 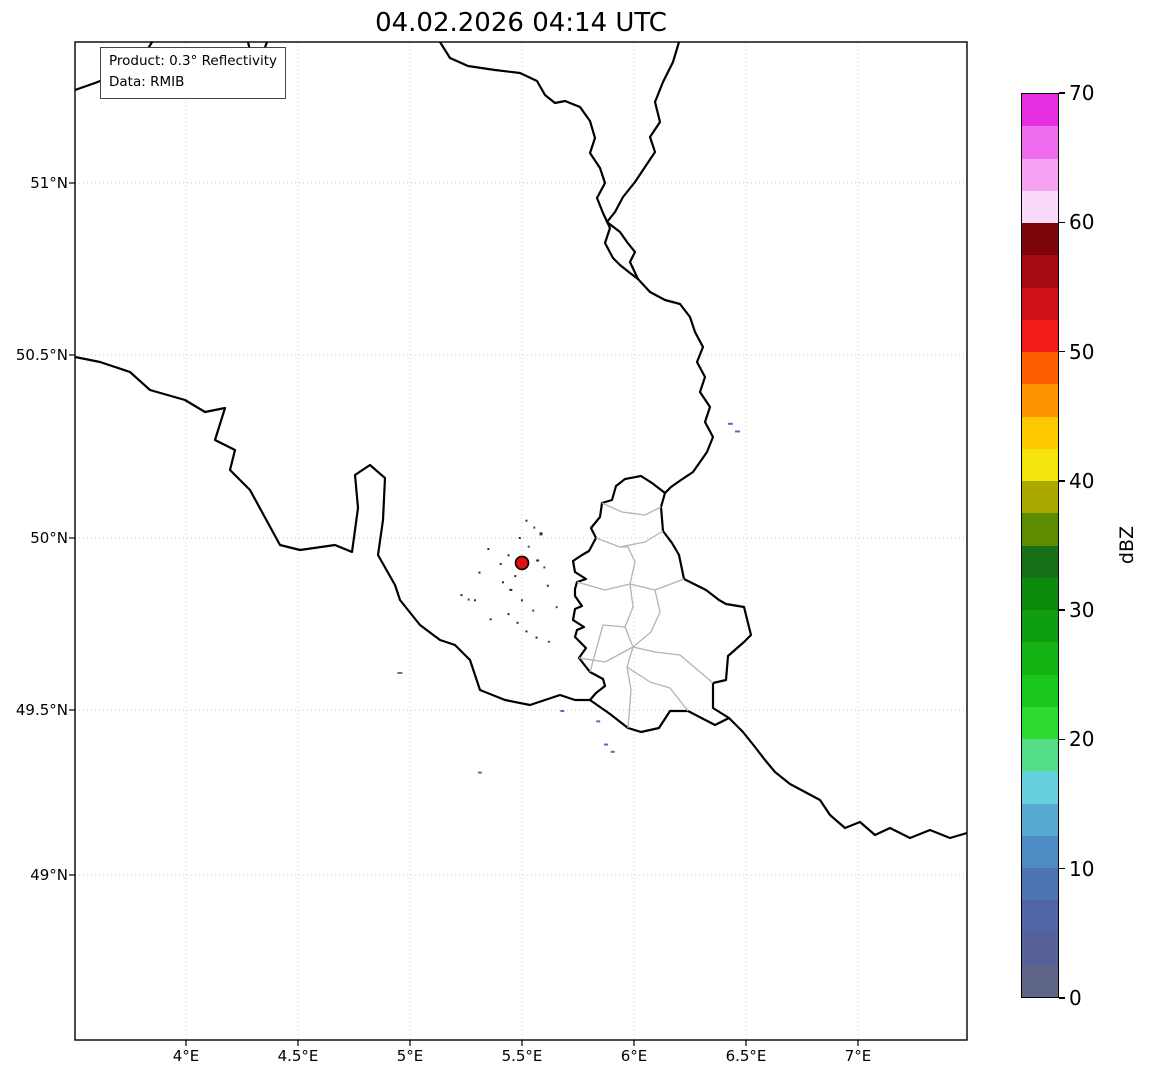 What do you see at coordinates (1127, 545) in the screenshot?
I see `colorbar-unit-label: dBZ` at bounding box center [1127, 545].